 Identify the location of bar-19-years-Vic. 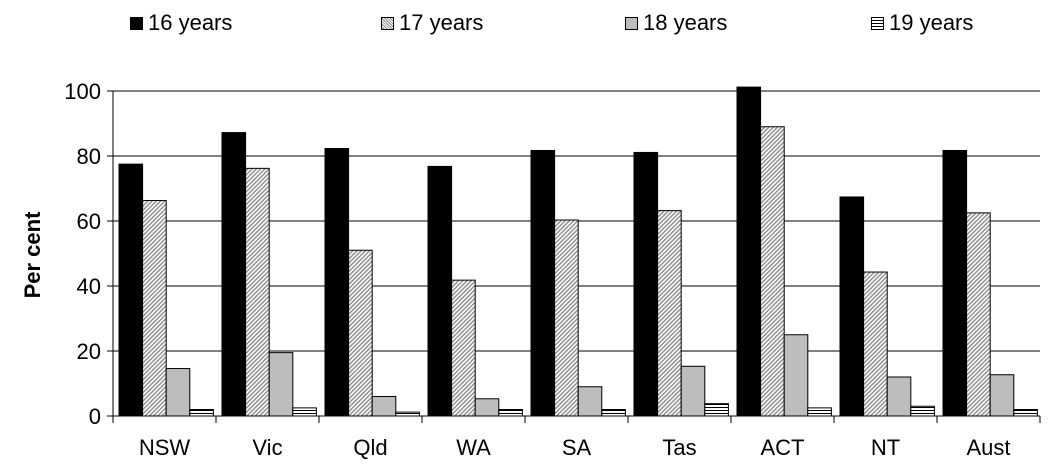
(304, 412).